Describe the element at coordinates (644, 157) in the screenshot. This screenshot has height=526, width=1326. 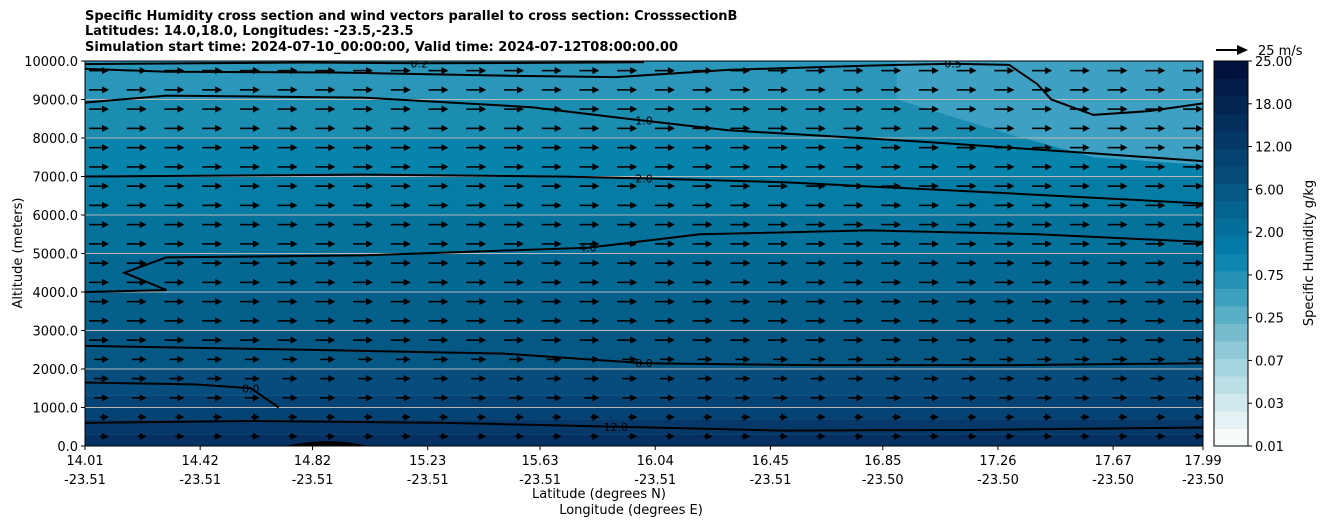
I see `humidity-band` at that location.